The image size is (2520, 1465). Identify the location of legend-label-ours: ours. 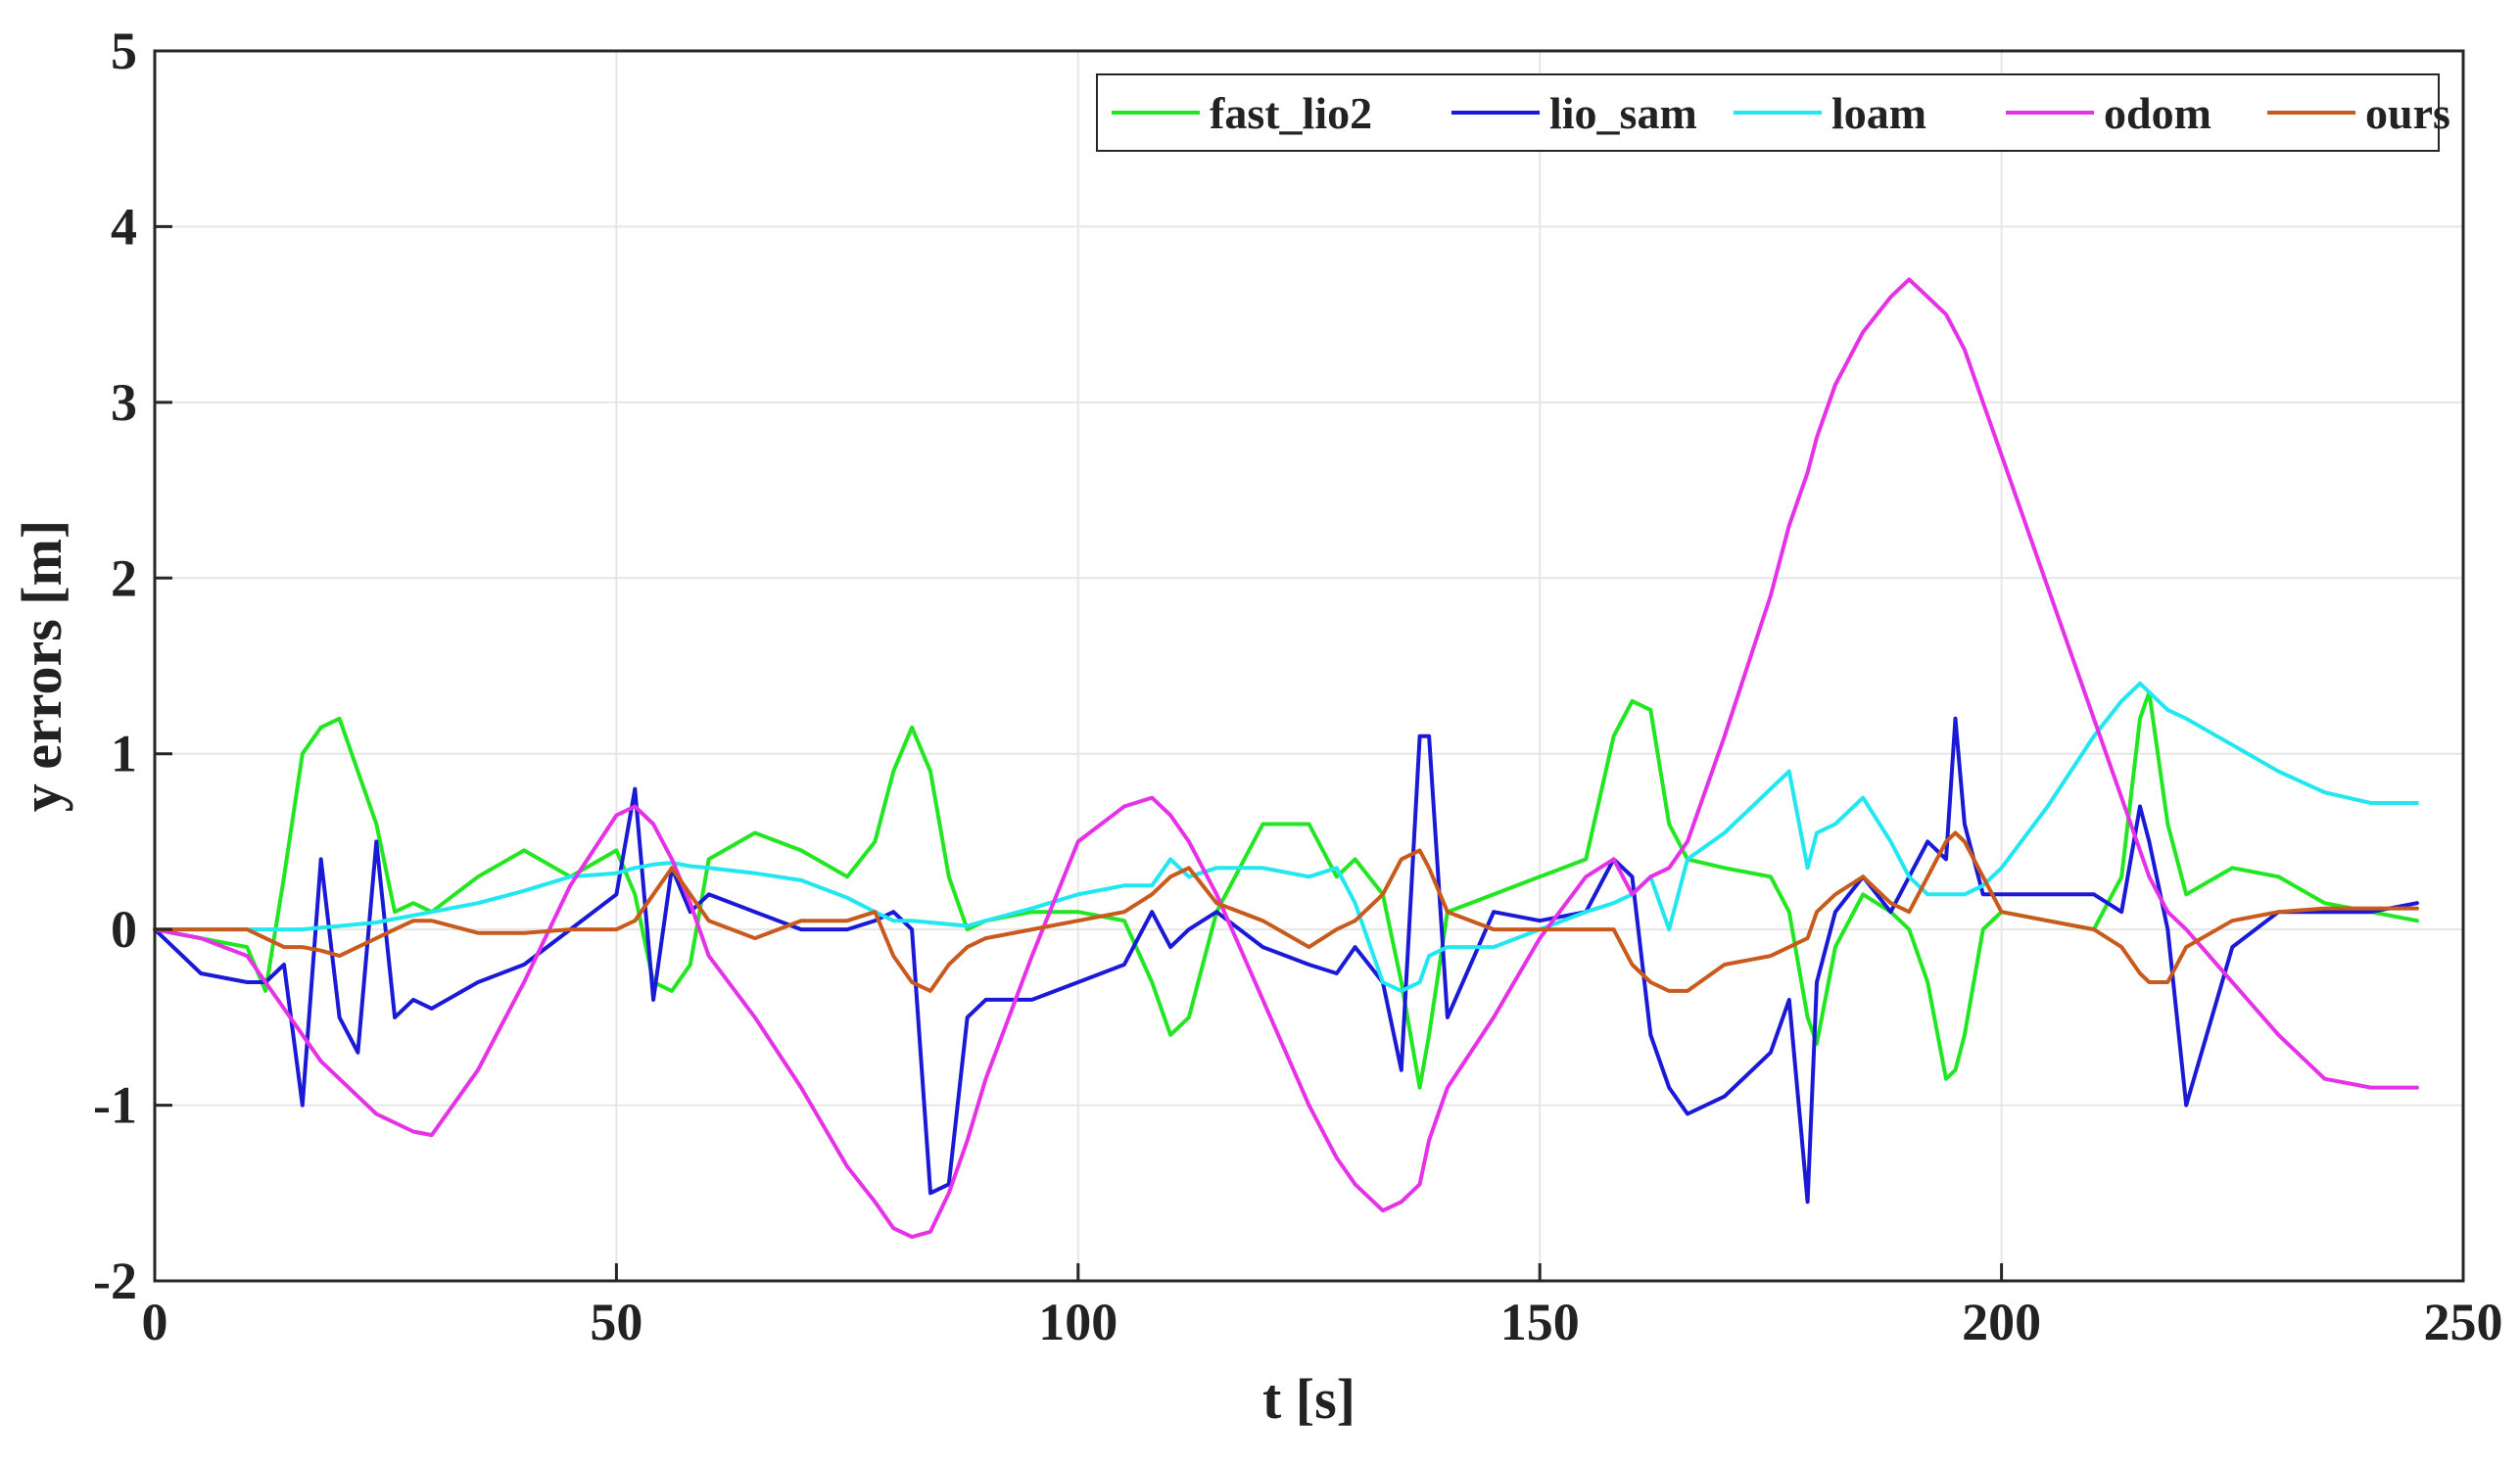
(2407, 113).